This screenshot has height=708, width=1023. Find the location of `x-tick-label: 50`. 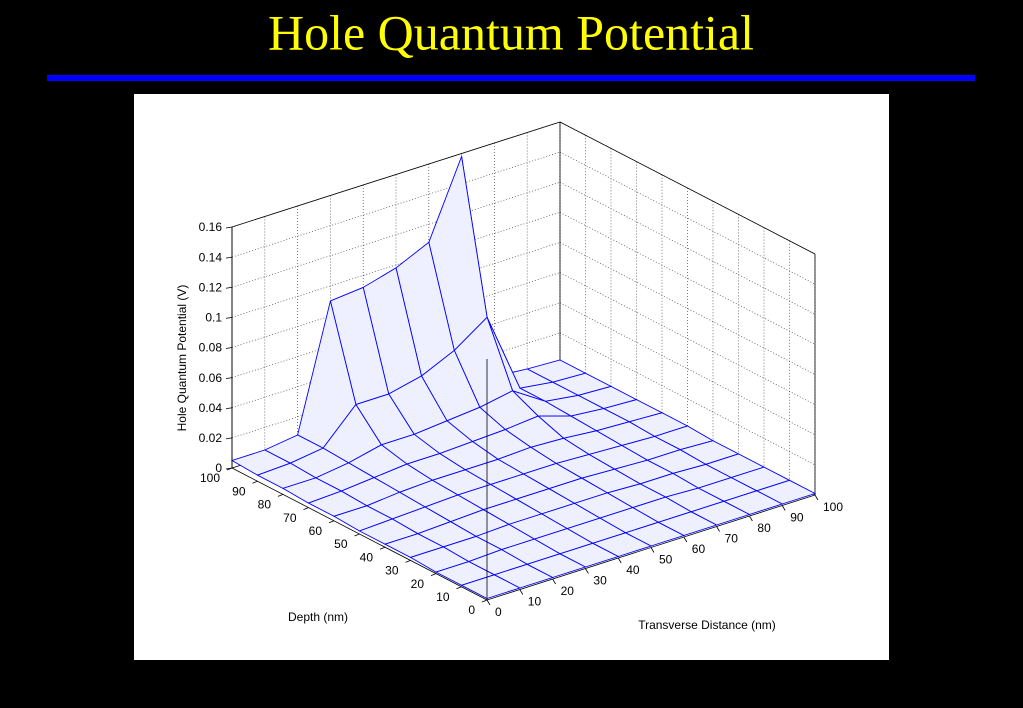

x-tick-label: 50 is located at coordinates (341, 544).